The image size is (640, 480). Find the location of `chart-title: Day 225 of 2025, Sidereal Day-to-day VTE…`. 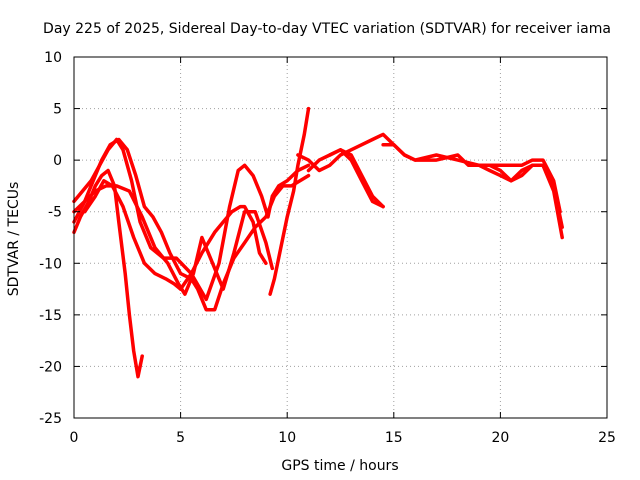

chart-title: Day 225 of 2025, Sidereal Day-to-day VTE… is located at coordinates (327, 29).